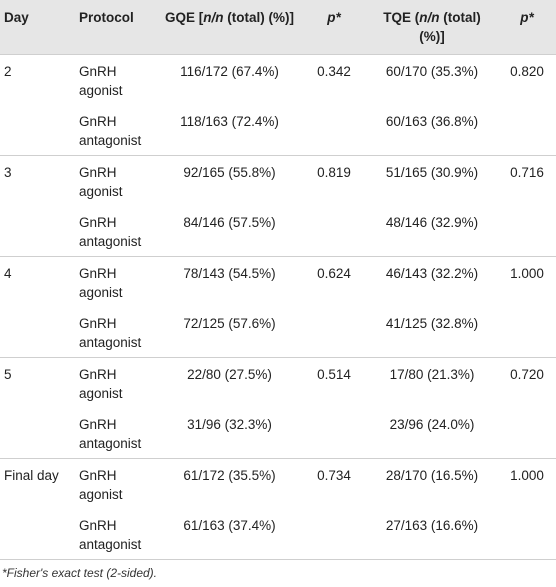 The image size is (556, 587). I want to click on cell-gqe: 116/172 (67.4%), so click(229, 79).